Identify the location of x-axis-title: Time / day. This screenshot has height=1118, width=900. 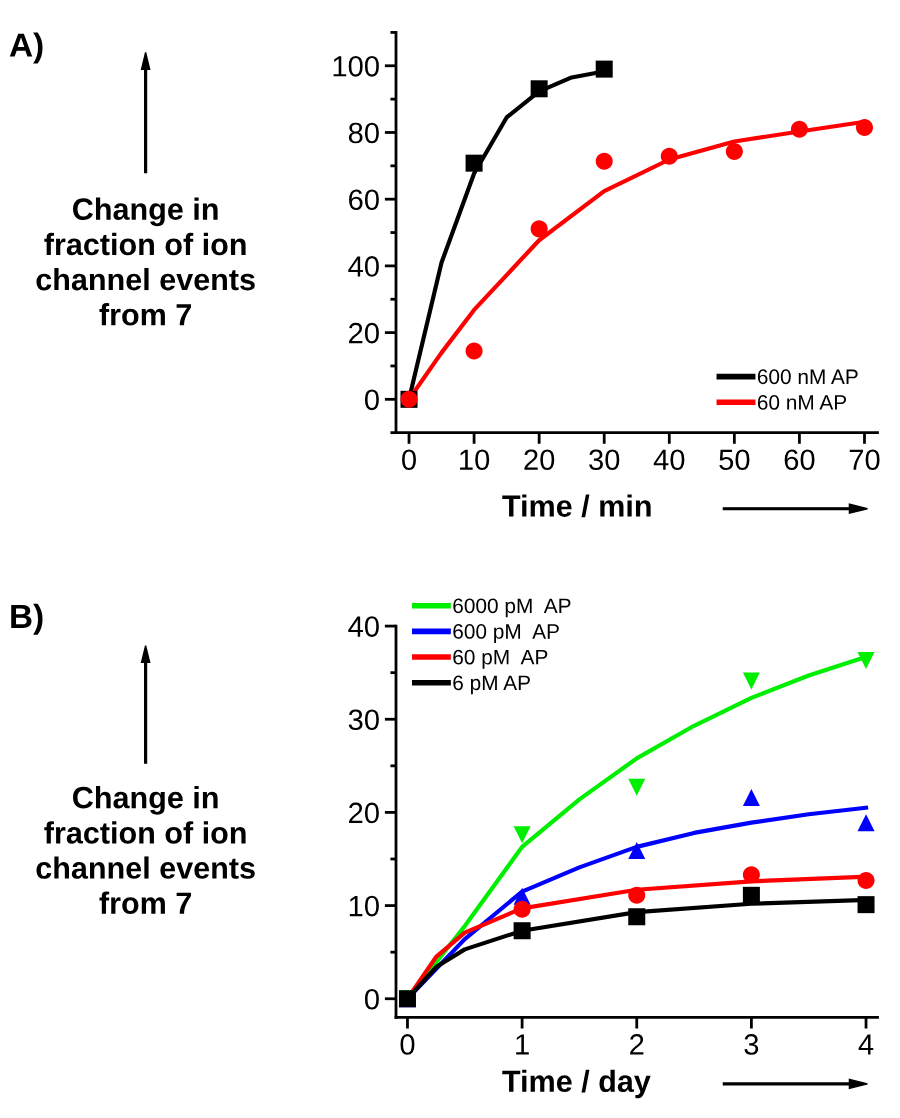
(576, 1084).